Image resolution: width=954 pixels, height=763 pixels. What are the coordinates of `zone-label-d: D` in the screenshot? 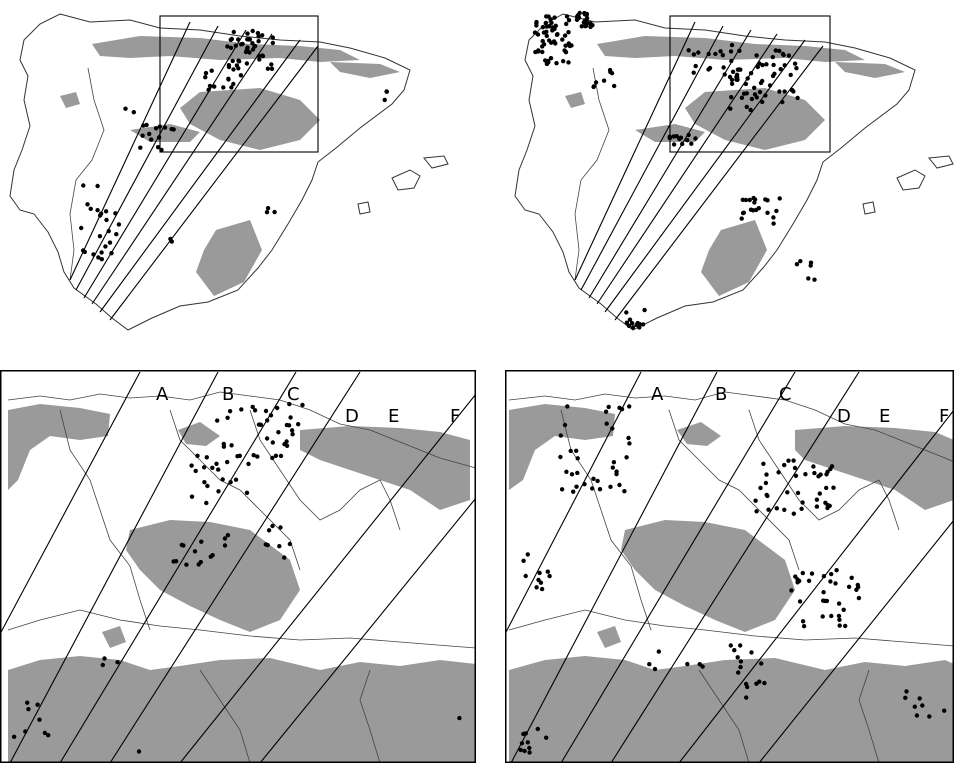 It's located at (352, 416).